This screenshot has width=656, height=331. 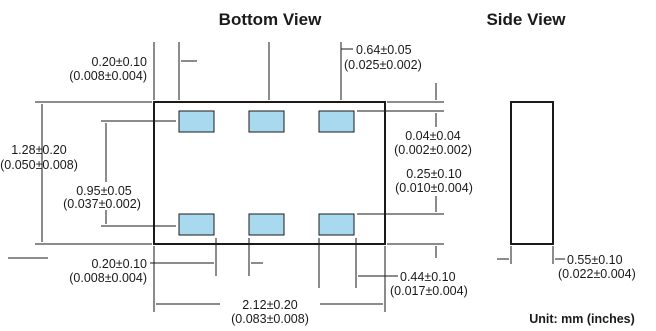 What do you see at coordinates (383, 65) in the screenshot?
I see `pad-width-inches: (0.025±0.002)` at bounding box center [383, 65].